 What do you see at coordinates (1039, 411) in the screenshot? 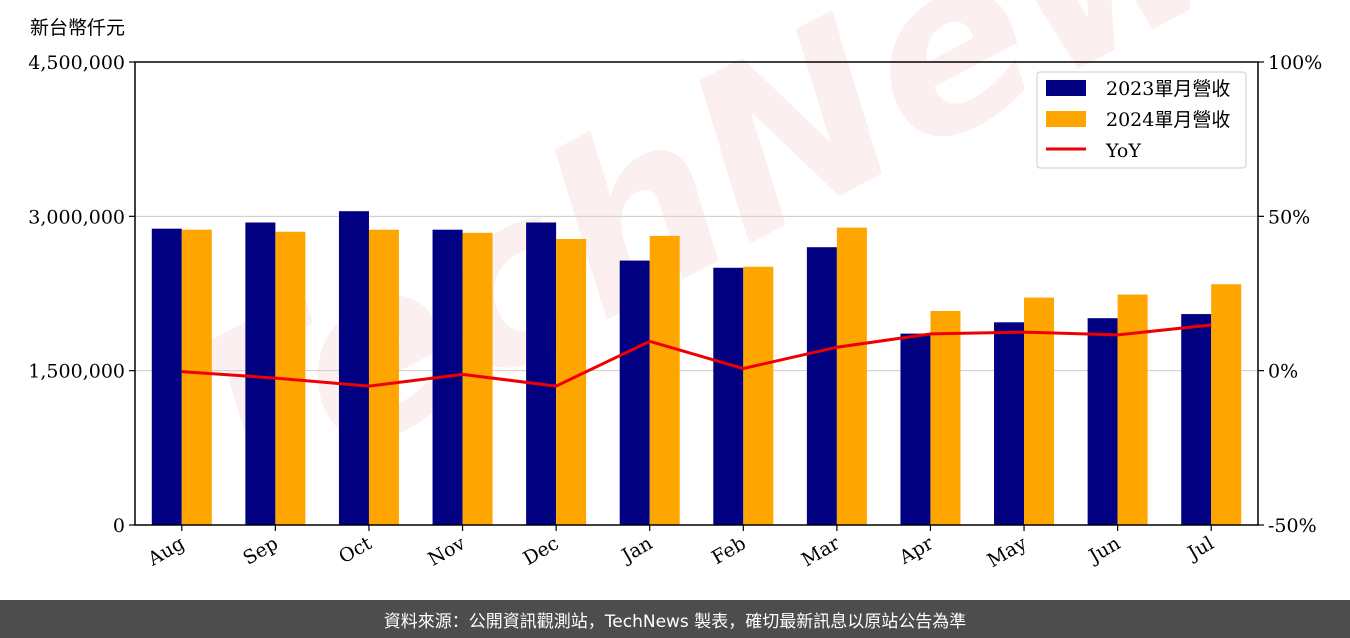
I see `bar-2024單月營收-May` at bounding box center [1039, 411].